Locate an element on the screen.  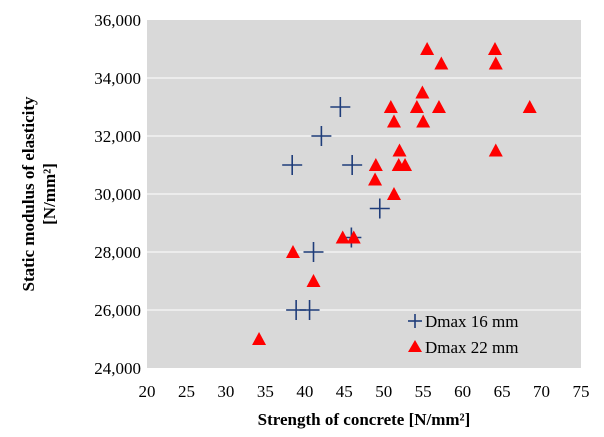
x-tick-label: 35 is located at coordinates (265, 391).